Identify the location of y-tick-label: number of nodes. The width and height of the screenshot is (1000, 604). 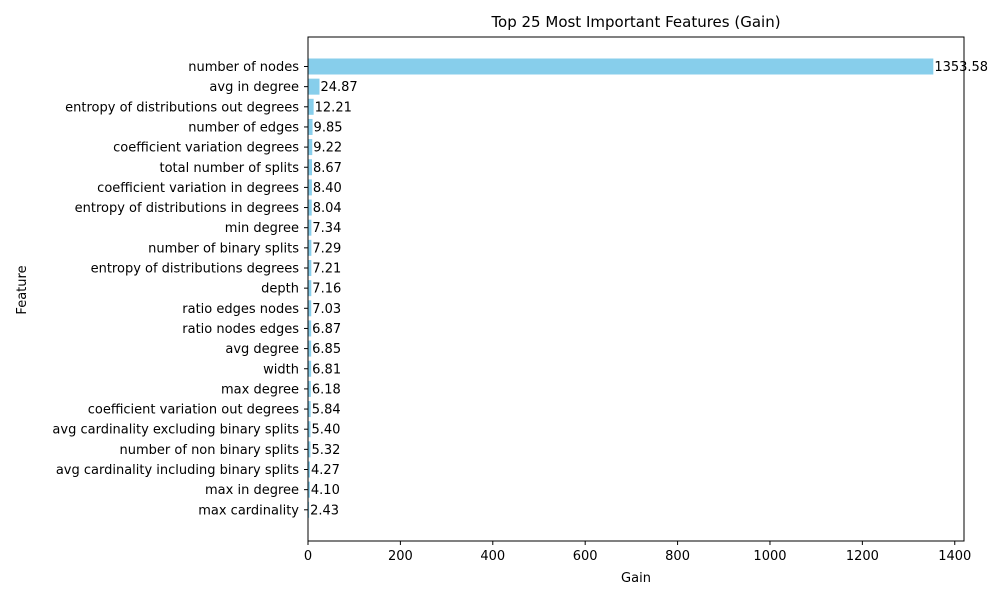
(243, 67).